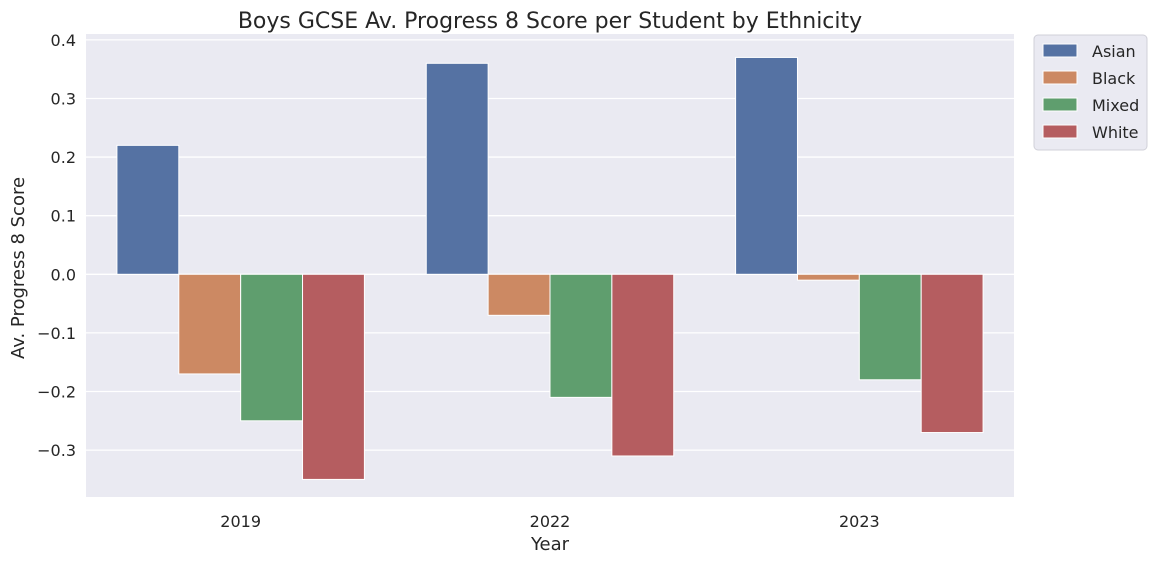 Image resolution: width=1157 pixels, height=564 pixels. Describe the element at coordinates (1060, 104) in the screenshot. I see `legend-swatch-mixed` at that location.